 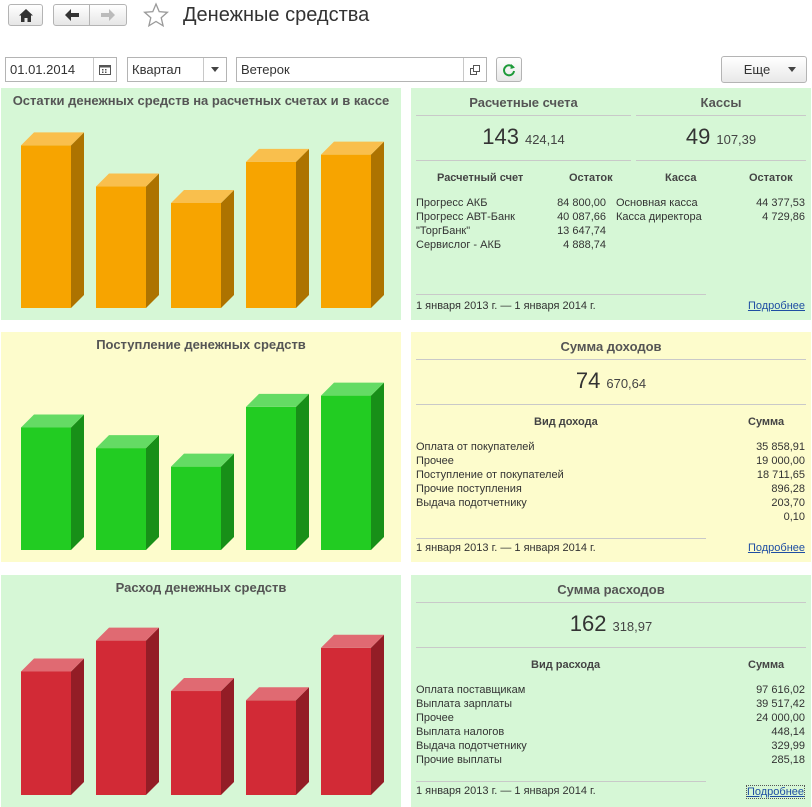 What do you see at coordinates (780, 203) in the screenshot?
I see `cash-balance: 44 377,53` at bounding box center [780, 203].